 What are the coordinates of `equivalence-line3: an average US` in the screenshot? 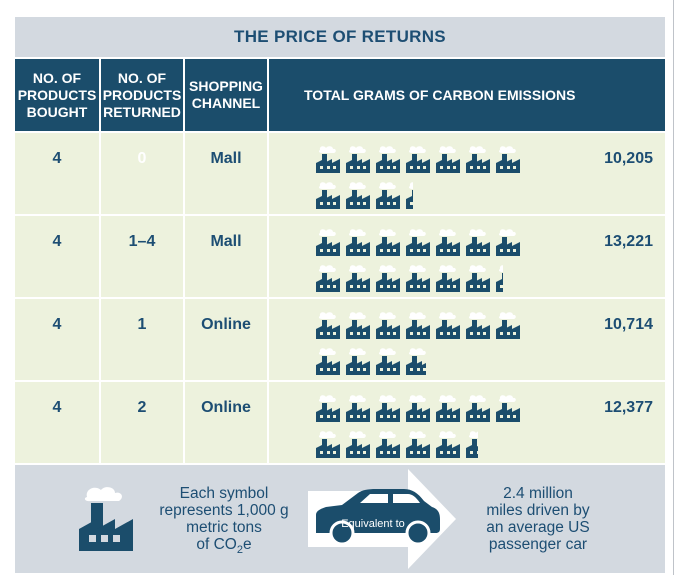 It's located at (538, 527).